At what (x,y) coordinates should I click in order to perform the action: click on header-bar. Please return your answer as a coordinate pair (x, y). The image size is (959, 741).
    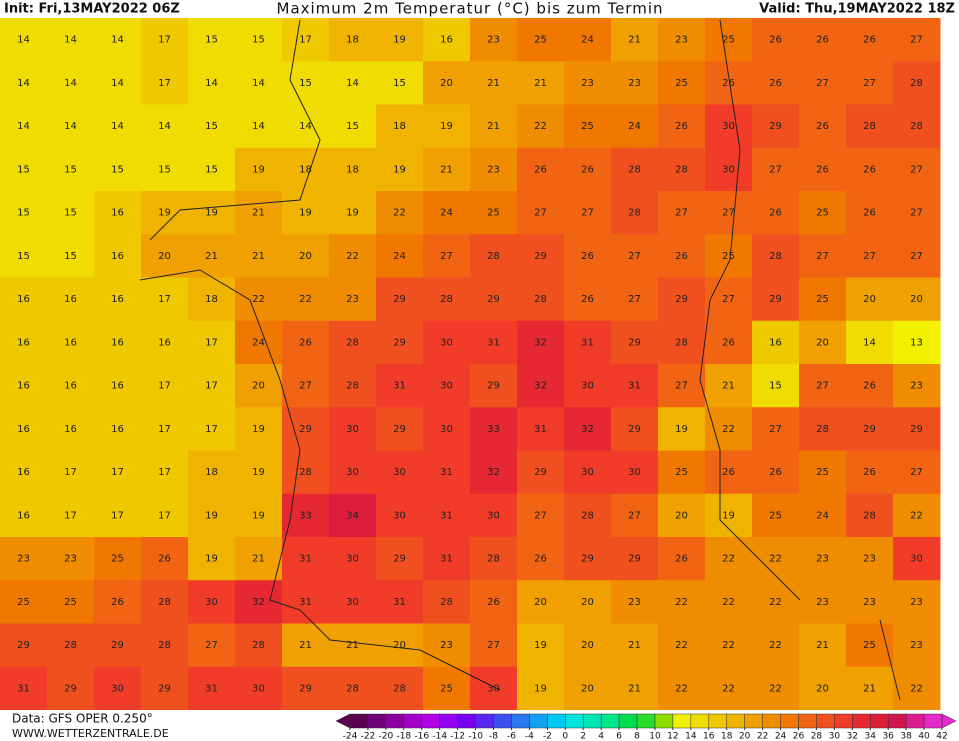
    Looking at the image, I should click on (479, 9).